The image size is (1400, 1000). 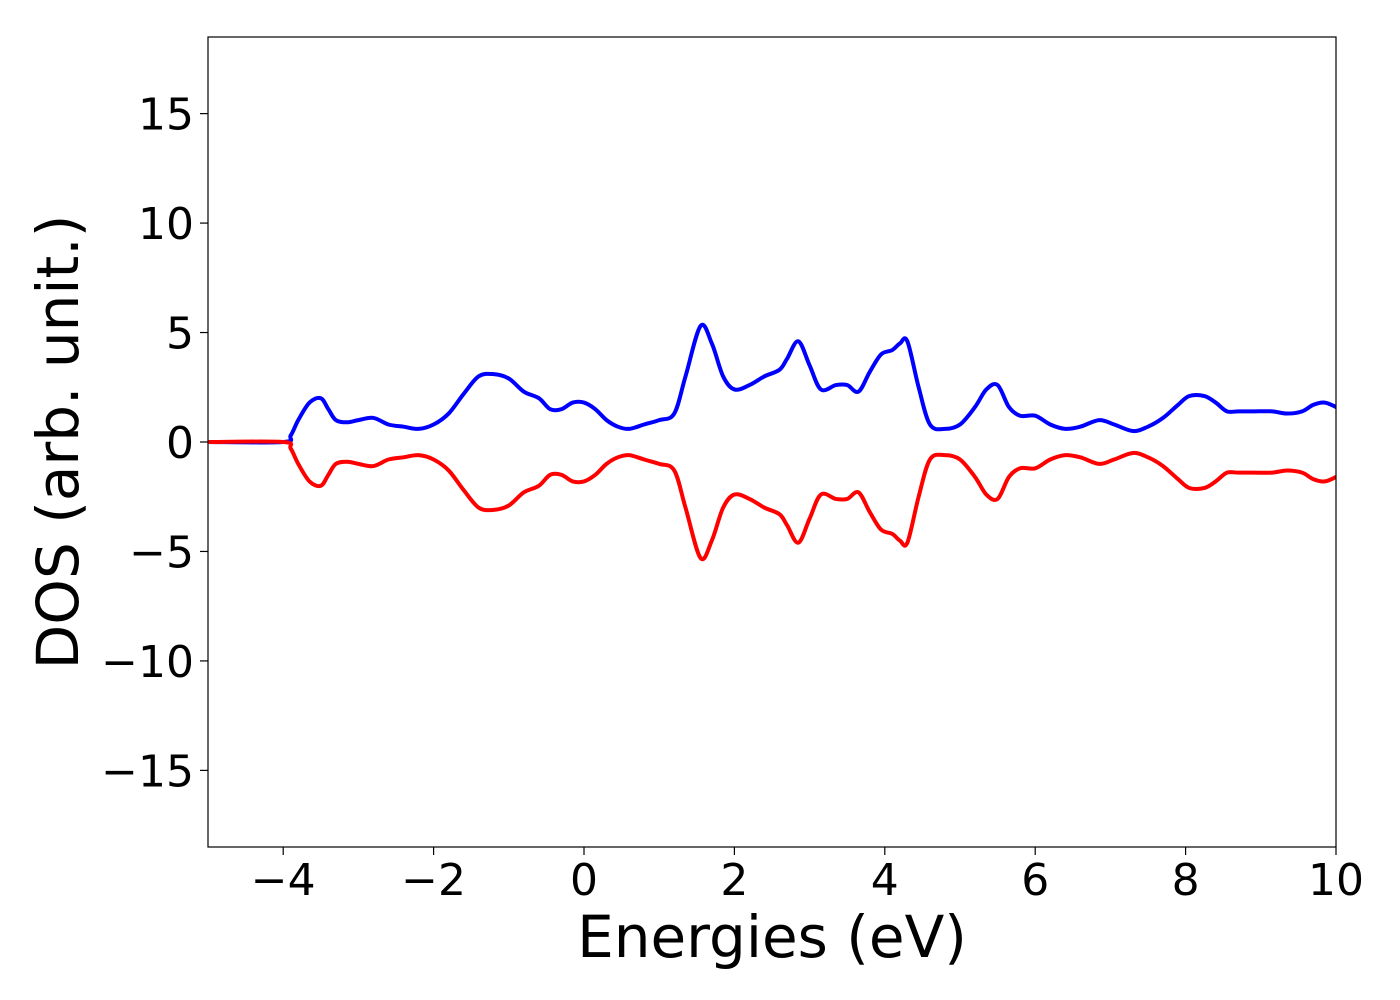 I want to click on x-tick-label: −4, so click(x=283, y=880).